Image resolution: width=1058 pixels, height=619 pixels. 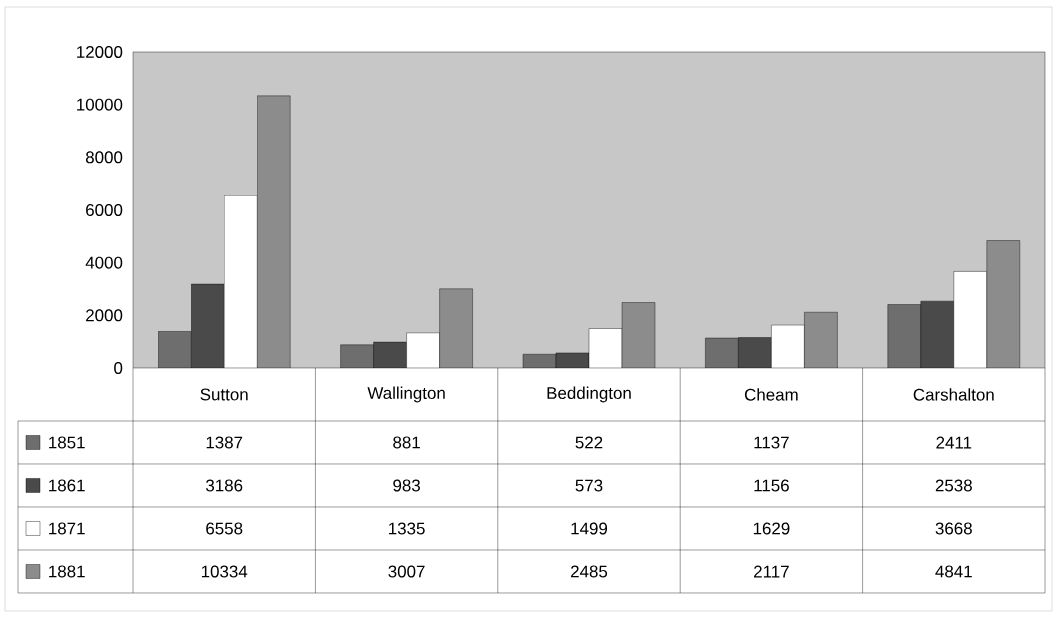 I want to click on data-label: 573, so click(x=589, y=485).